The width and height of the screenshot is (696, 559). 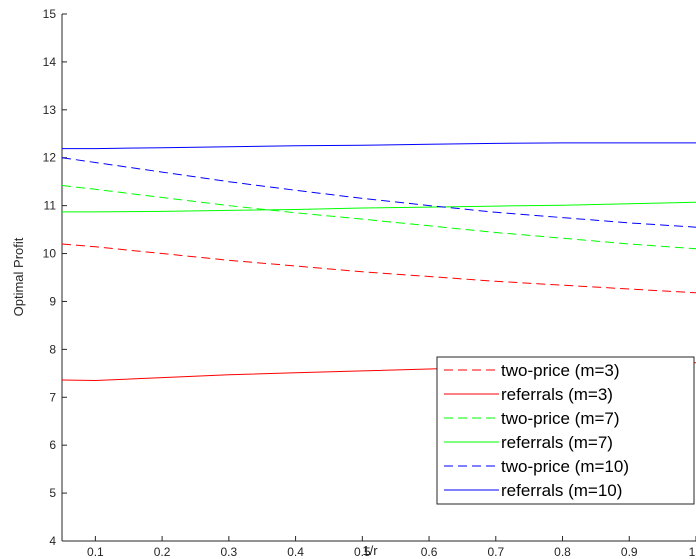 I want to click on y-tick-label: 13, so click(x=50, y=110).